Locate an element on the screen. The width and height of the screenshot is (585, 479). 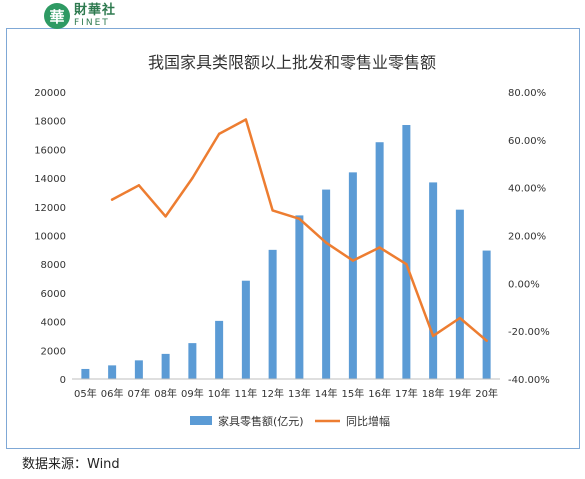
x-tick-label: 05年 is located at coordinates (85, 393).